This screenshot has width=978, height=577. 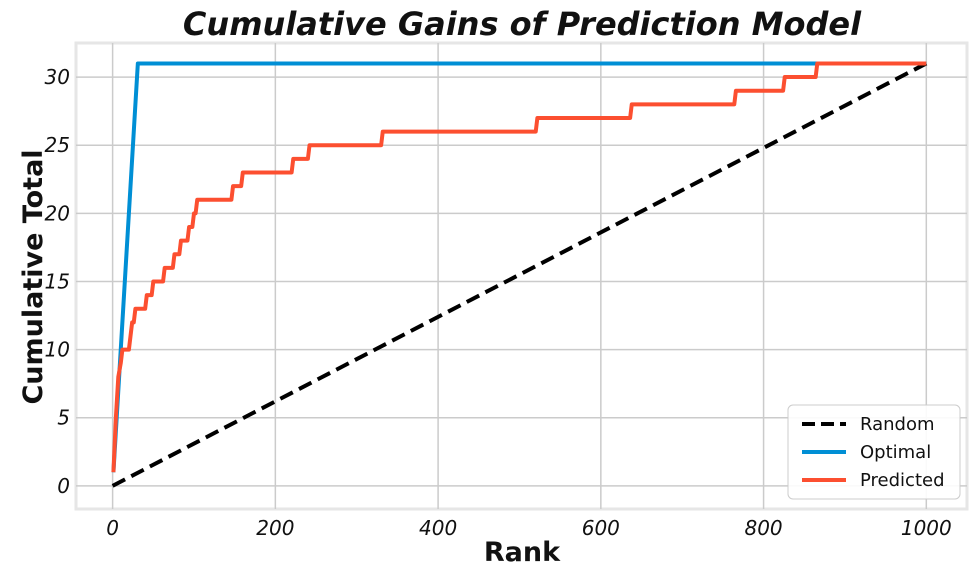 I want to click on x-tick-label: 0, so click(x=112, y=528).